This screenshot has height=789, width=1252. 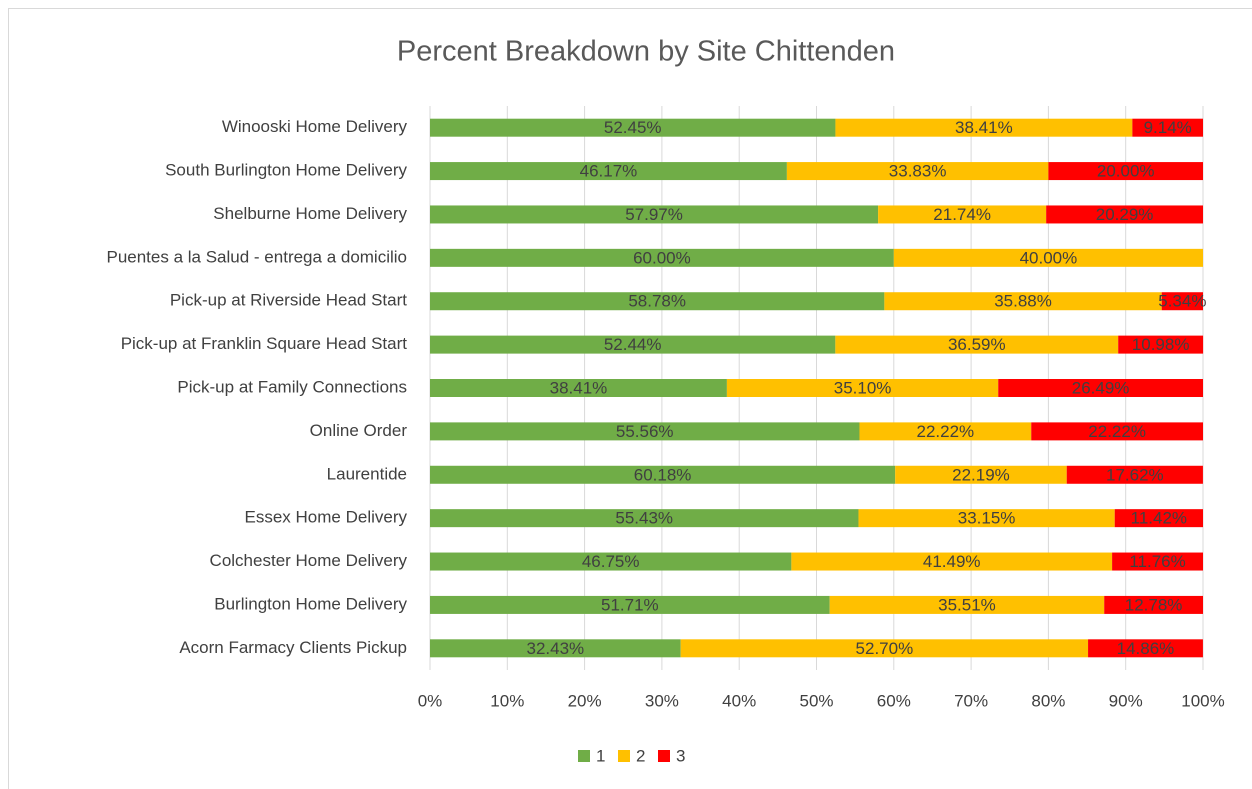 I want to click on data-label: 57.97%, so click(x=654, y=214).